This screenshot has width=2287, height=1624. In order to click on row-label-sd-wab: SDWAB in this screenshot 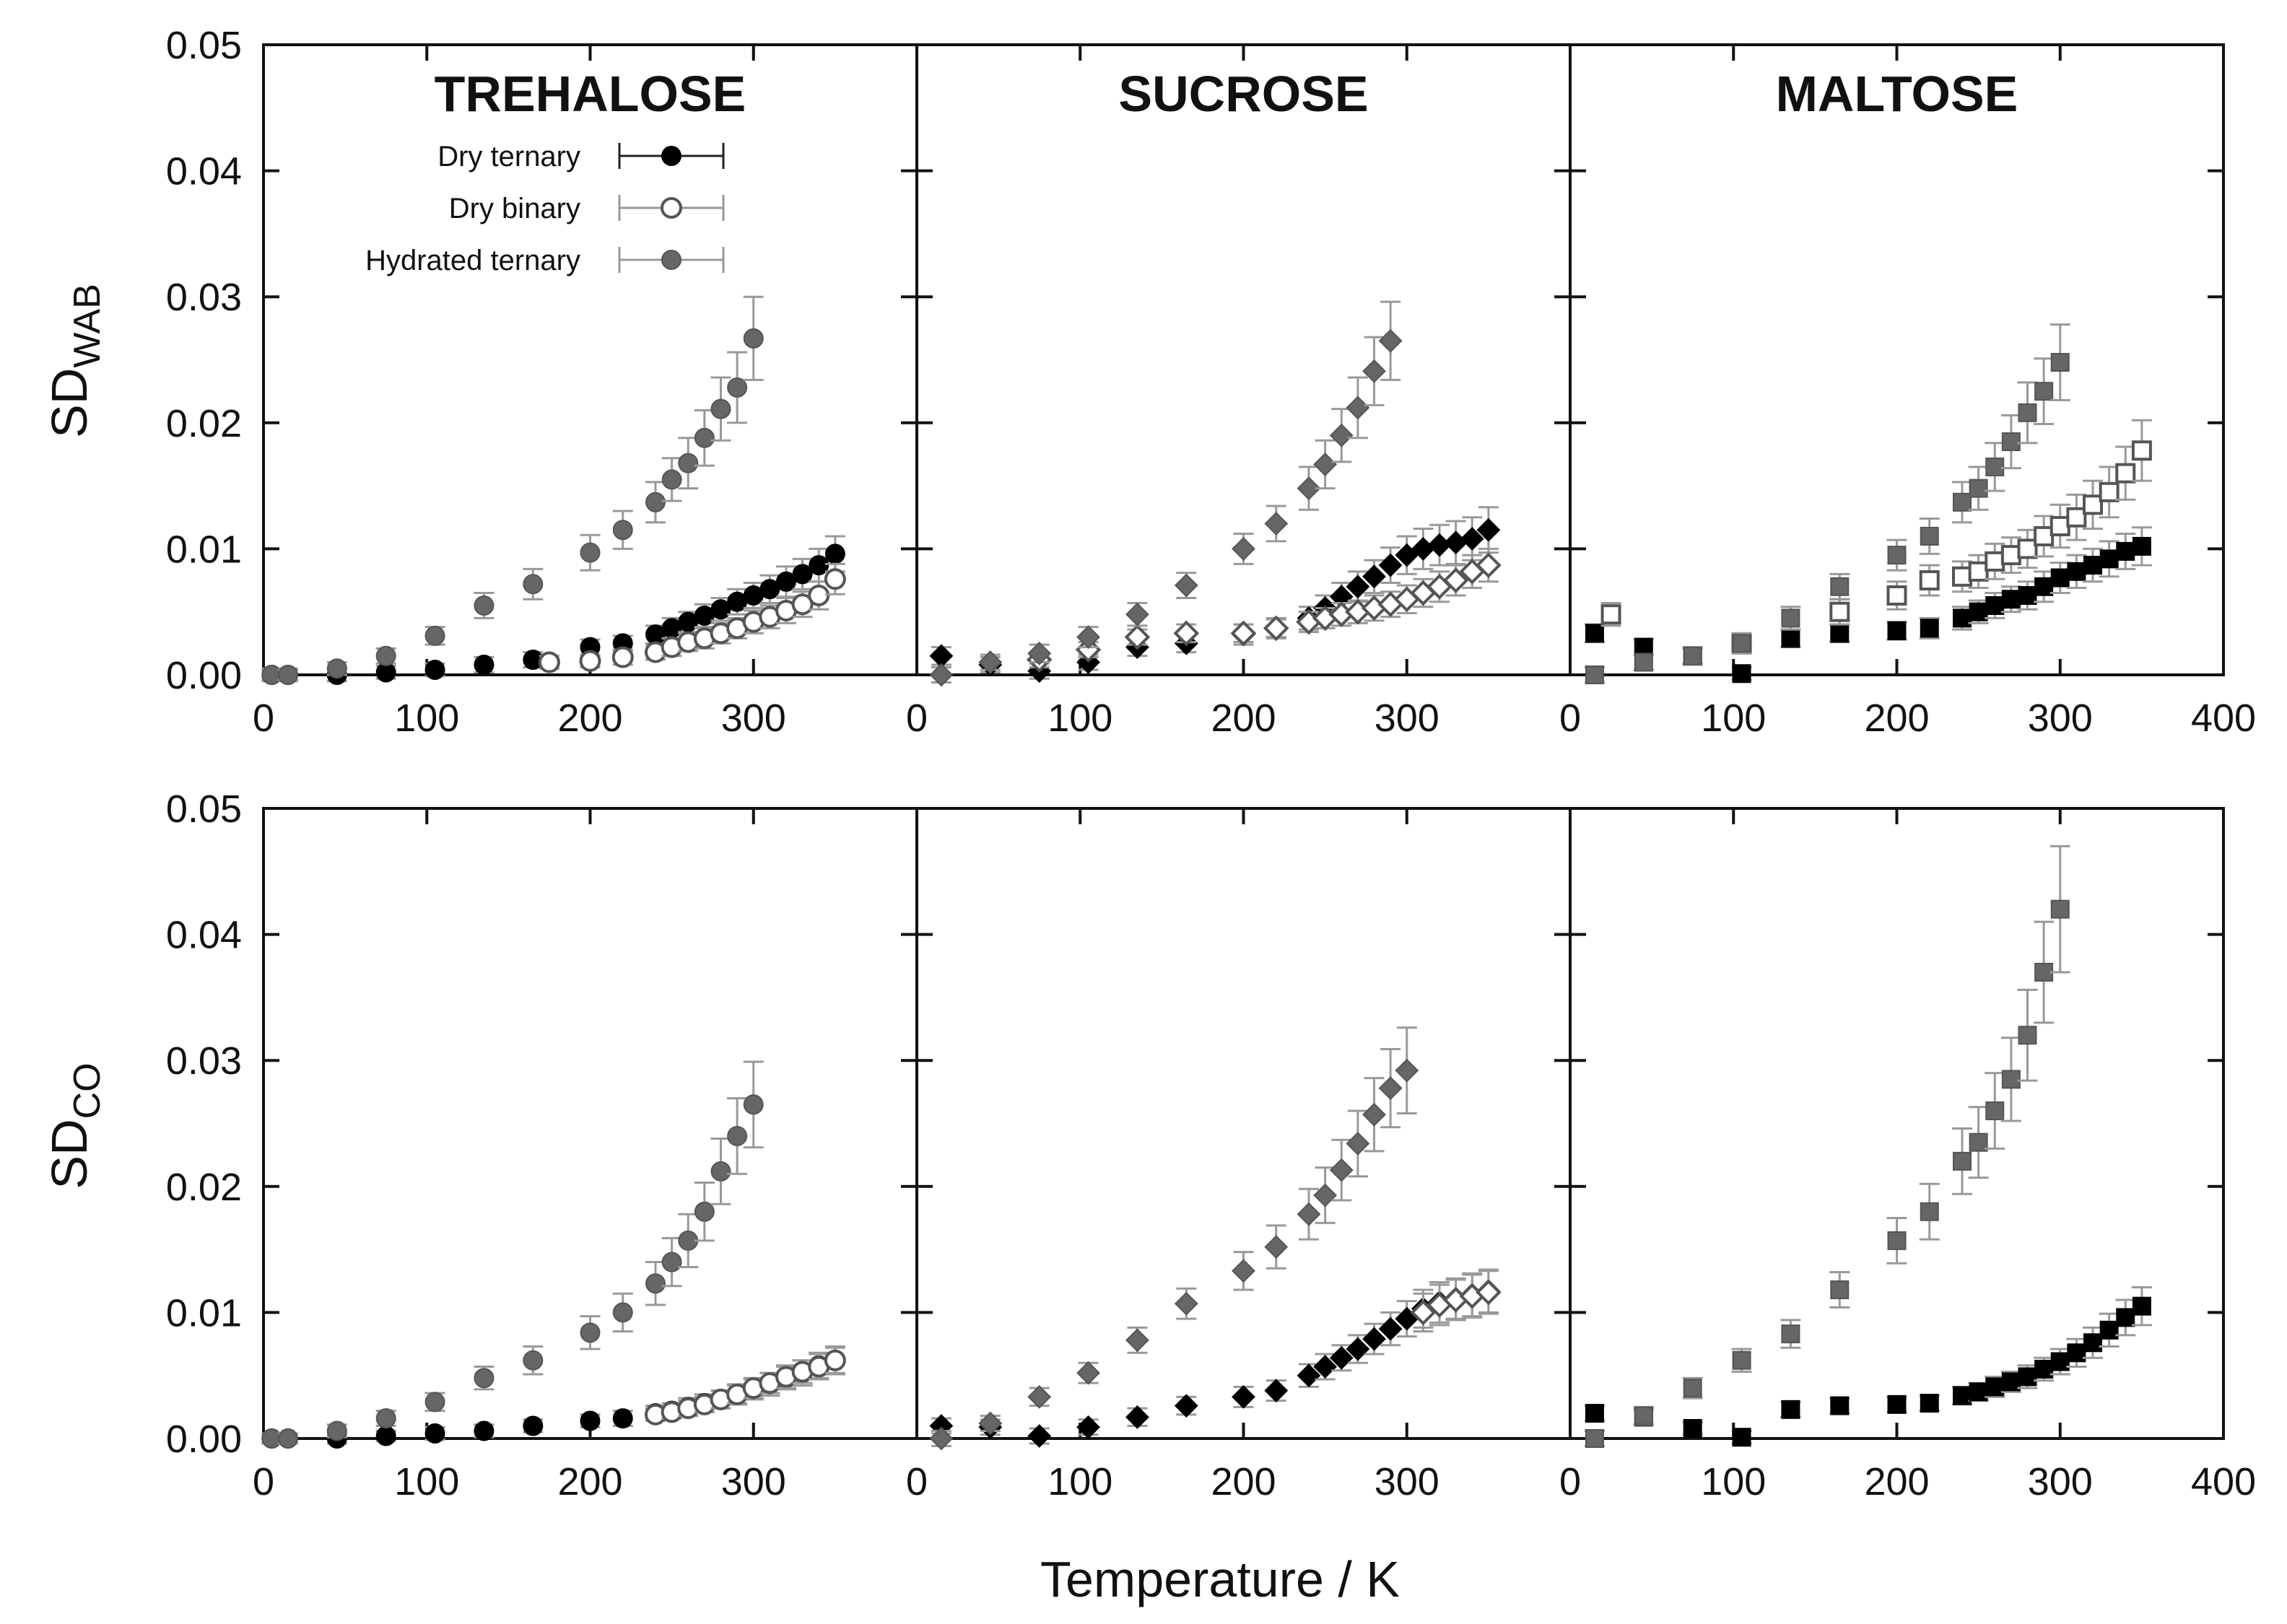, I will do `click(74, 361)`.